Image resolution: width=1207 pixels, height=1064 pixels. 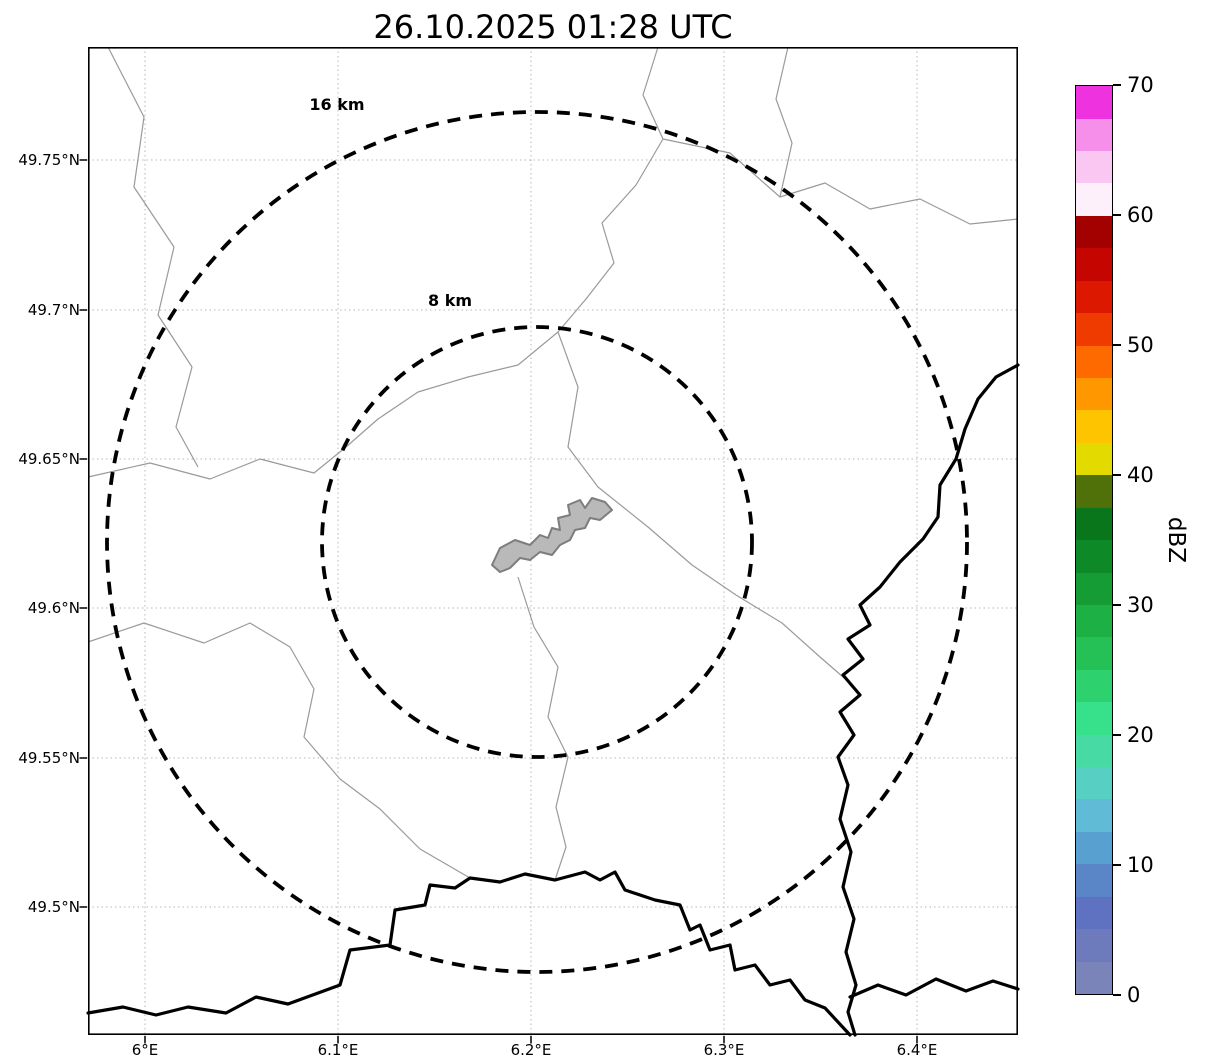 I want to click on x-tick-label: 6.3°E, so click(x=724, y=1050).